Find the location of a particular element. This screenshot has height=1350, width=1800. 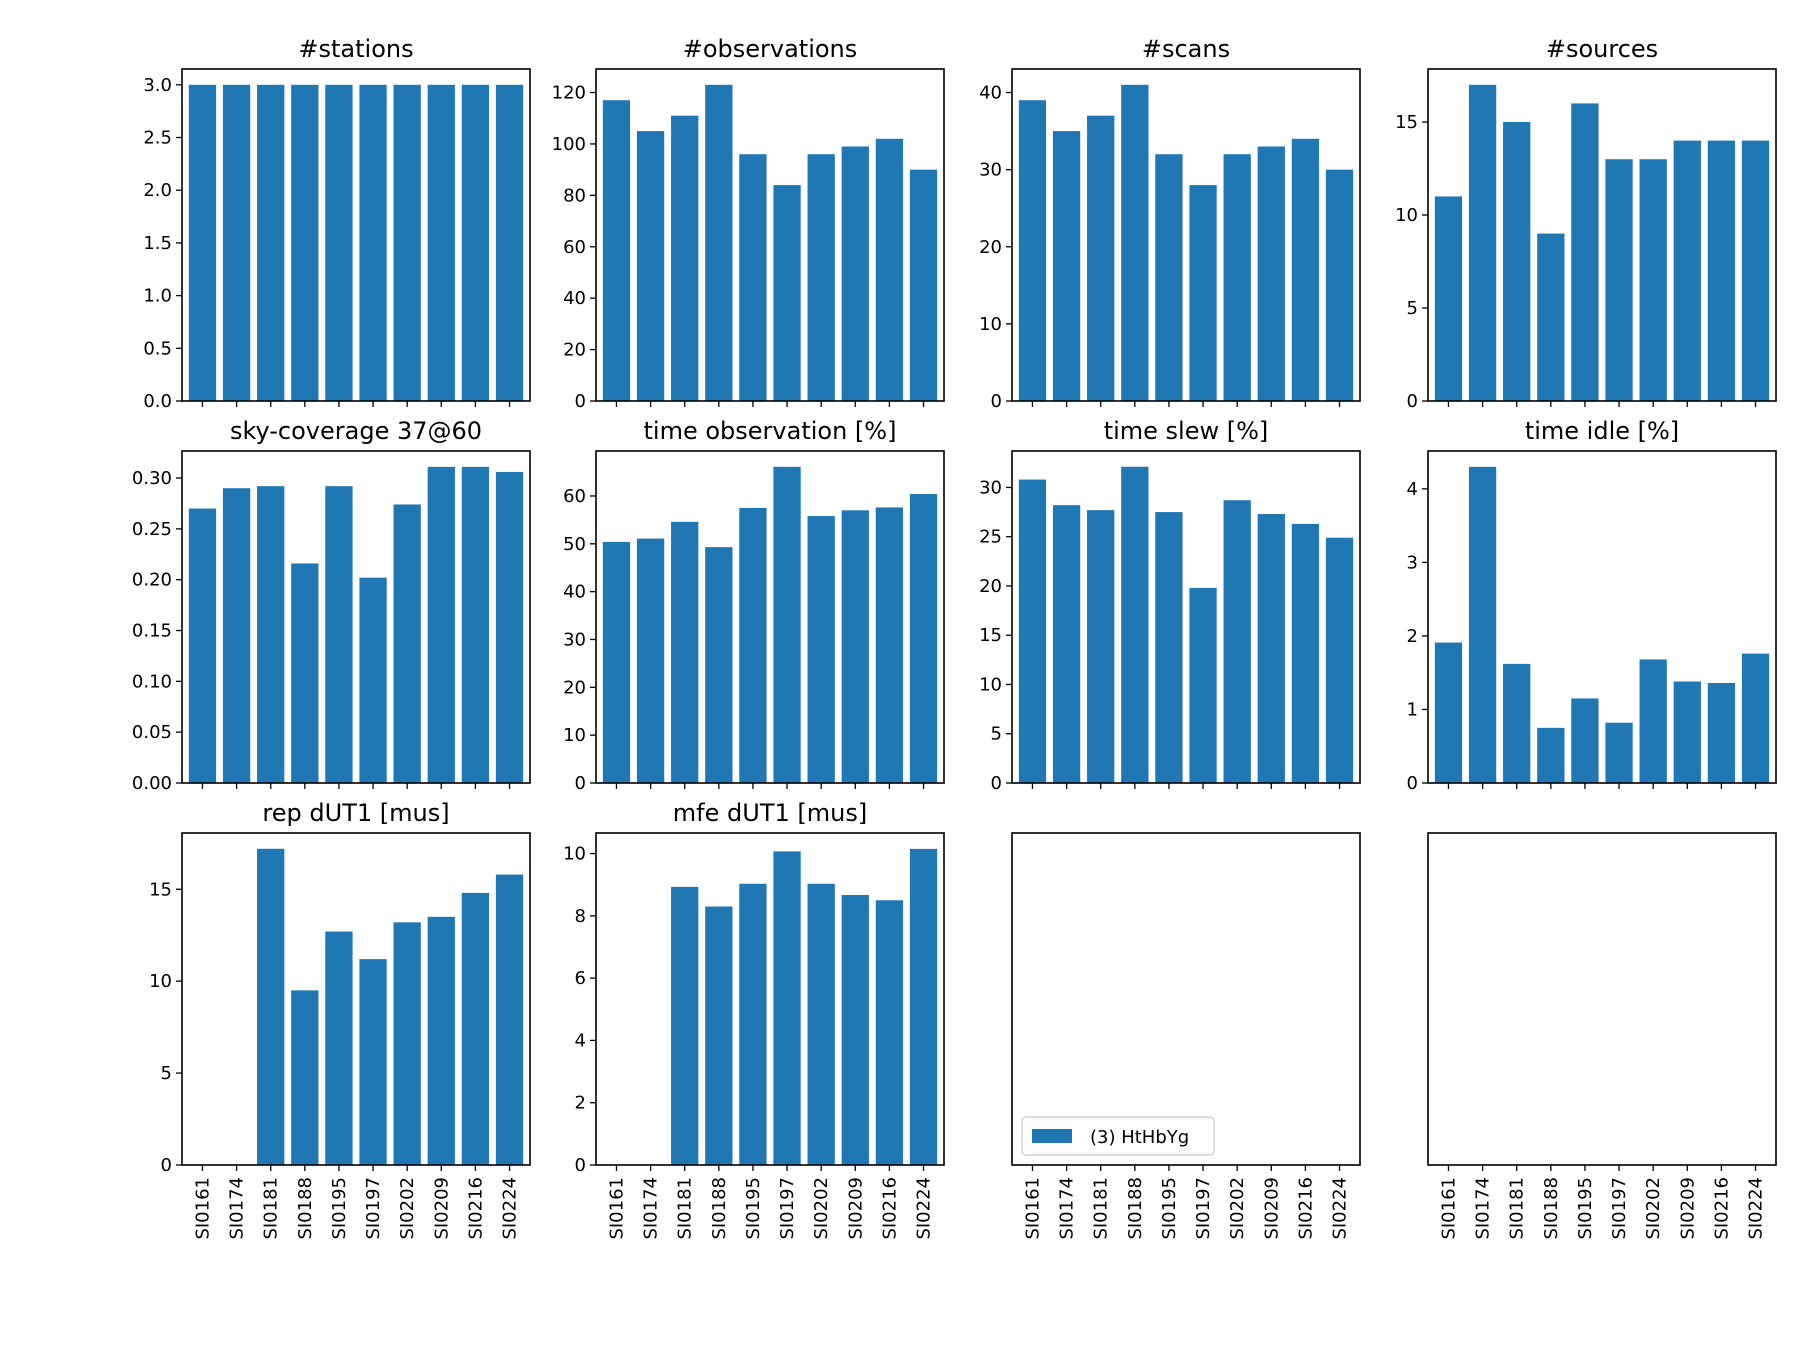

y-tick-label: 0.0 is located at coordinates (157, 401).